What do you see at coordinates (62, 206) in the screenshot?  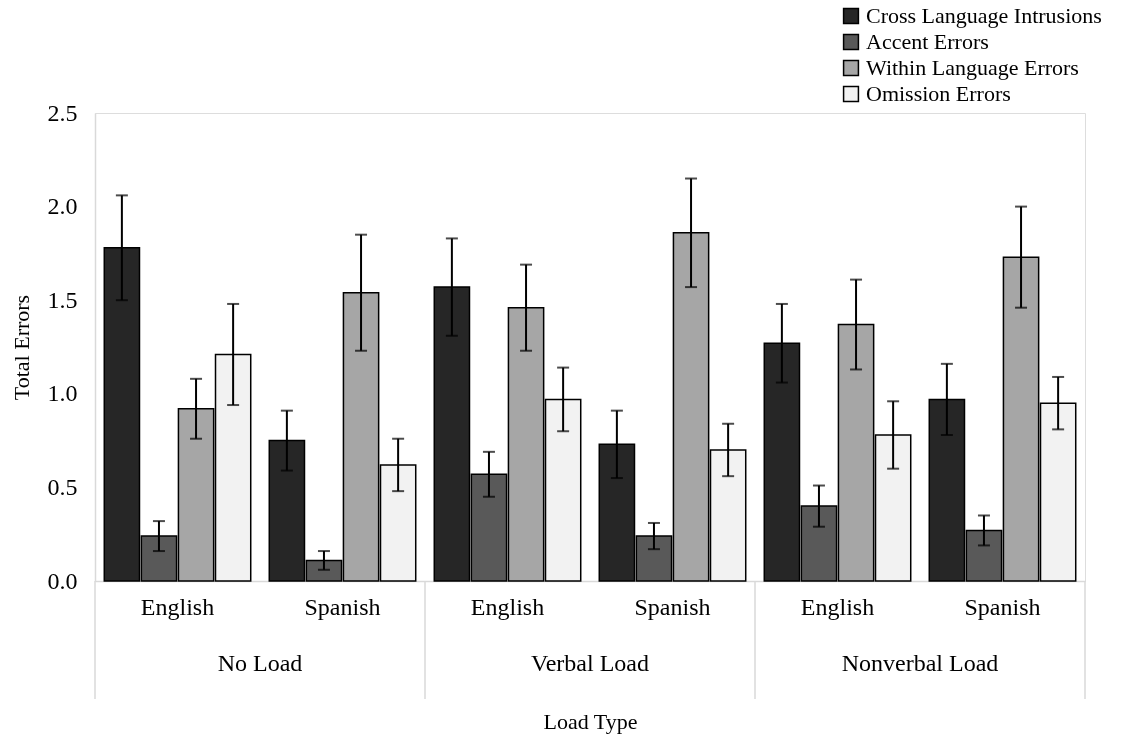 I see `y-tick-label: 2.0` at bounding box center [62, 206].